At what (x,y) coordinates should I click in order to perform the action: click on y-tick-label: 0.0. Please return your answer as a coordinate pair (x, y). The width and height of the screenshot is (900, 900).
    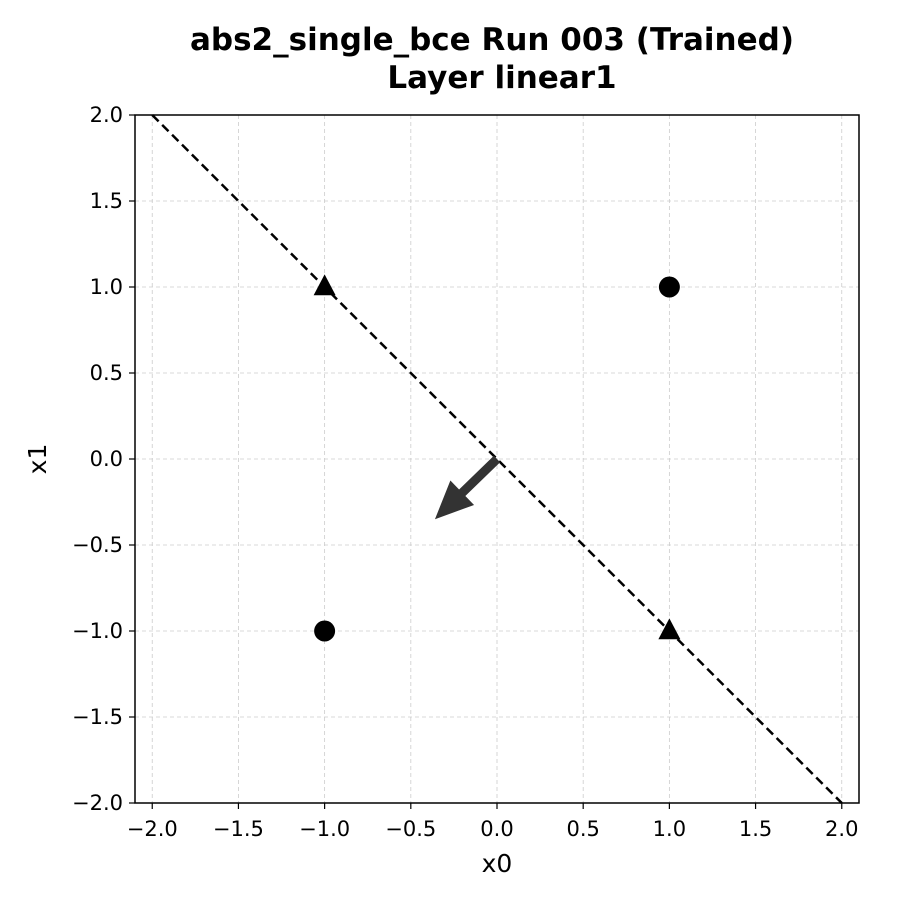
    Looking at the image, I should click on (106, 459).